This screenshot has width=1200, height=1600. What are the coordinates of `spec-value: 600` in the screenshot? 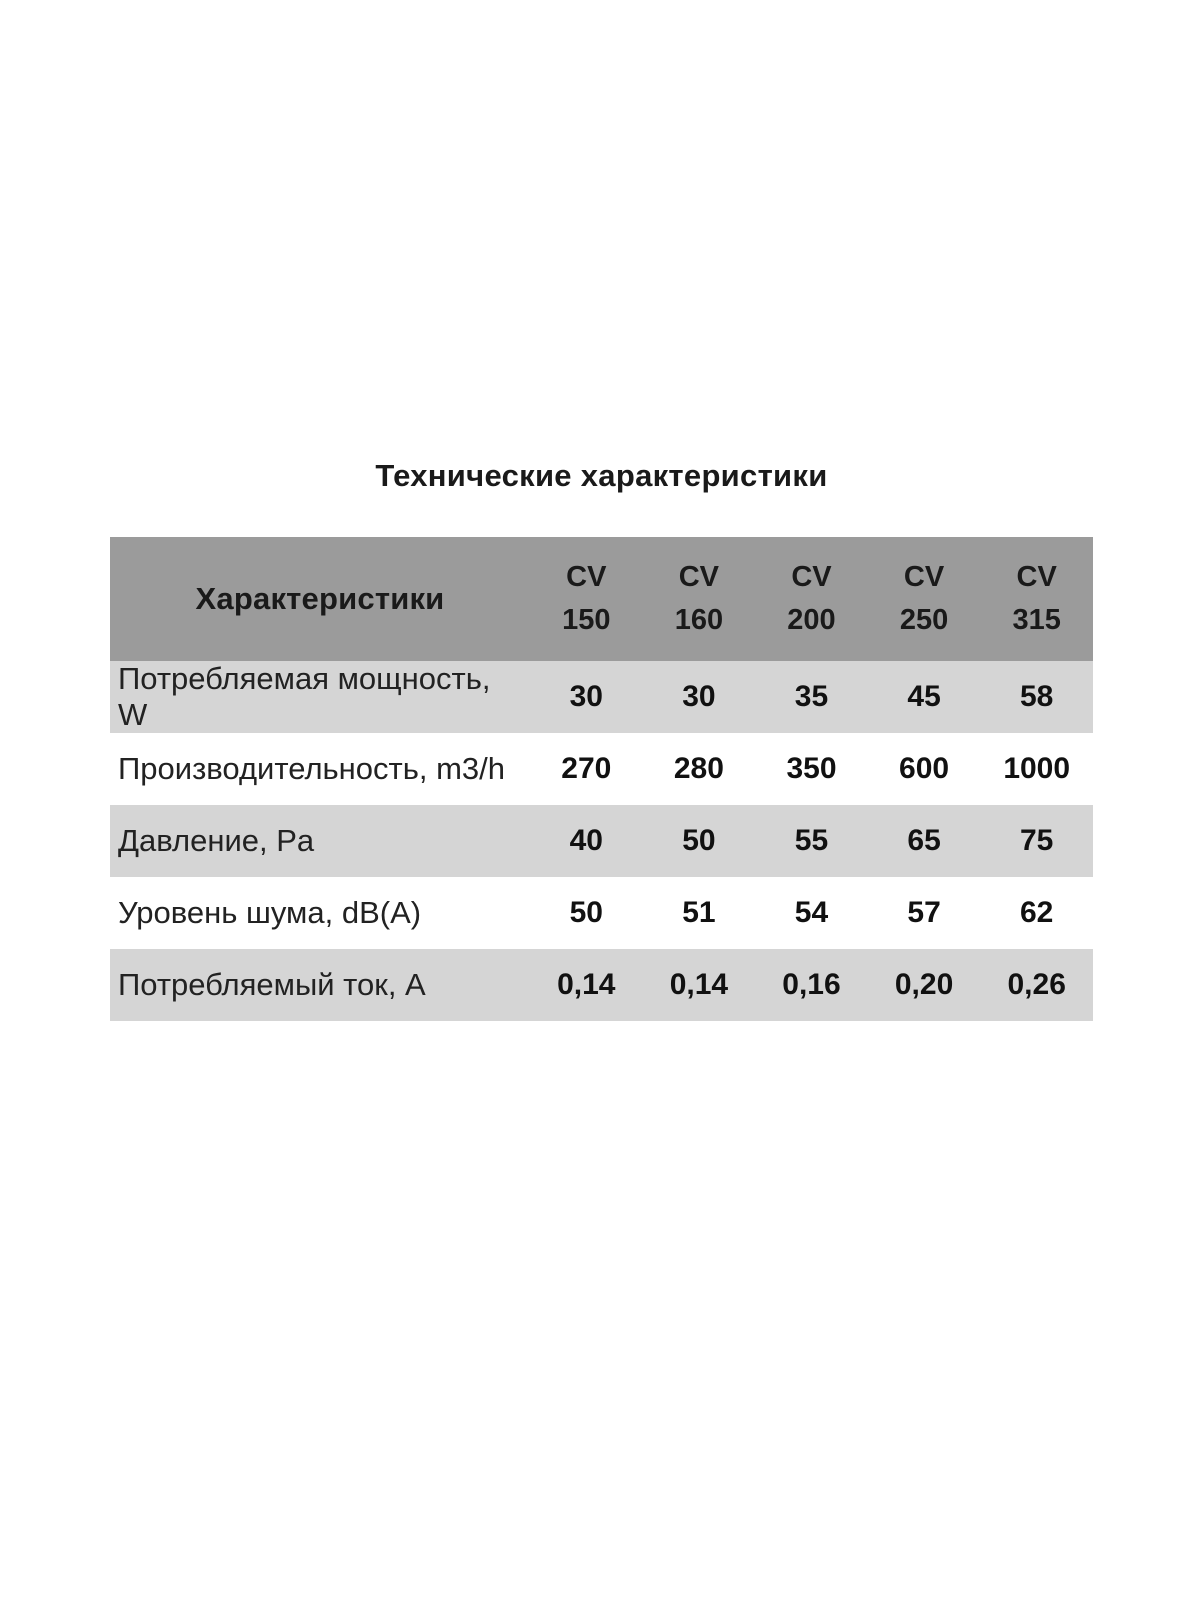 It's located at (924, 768).